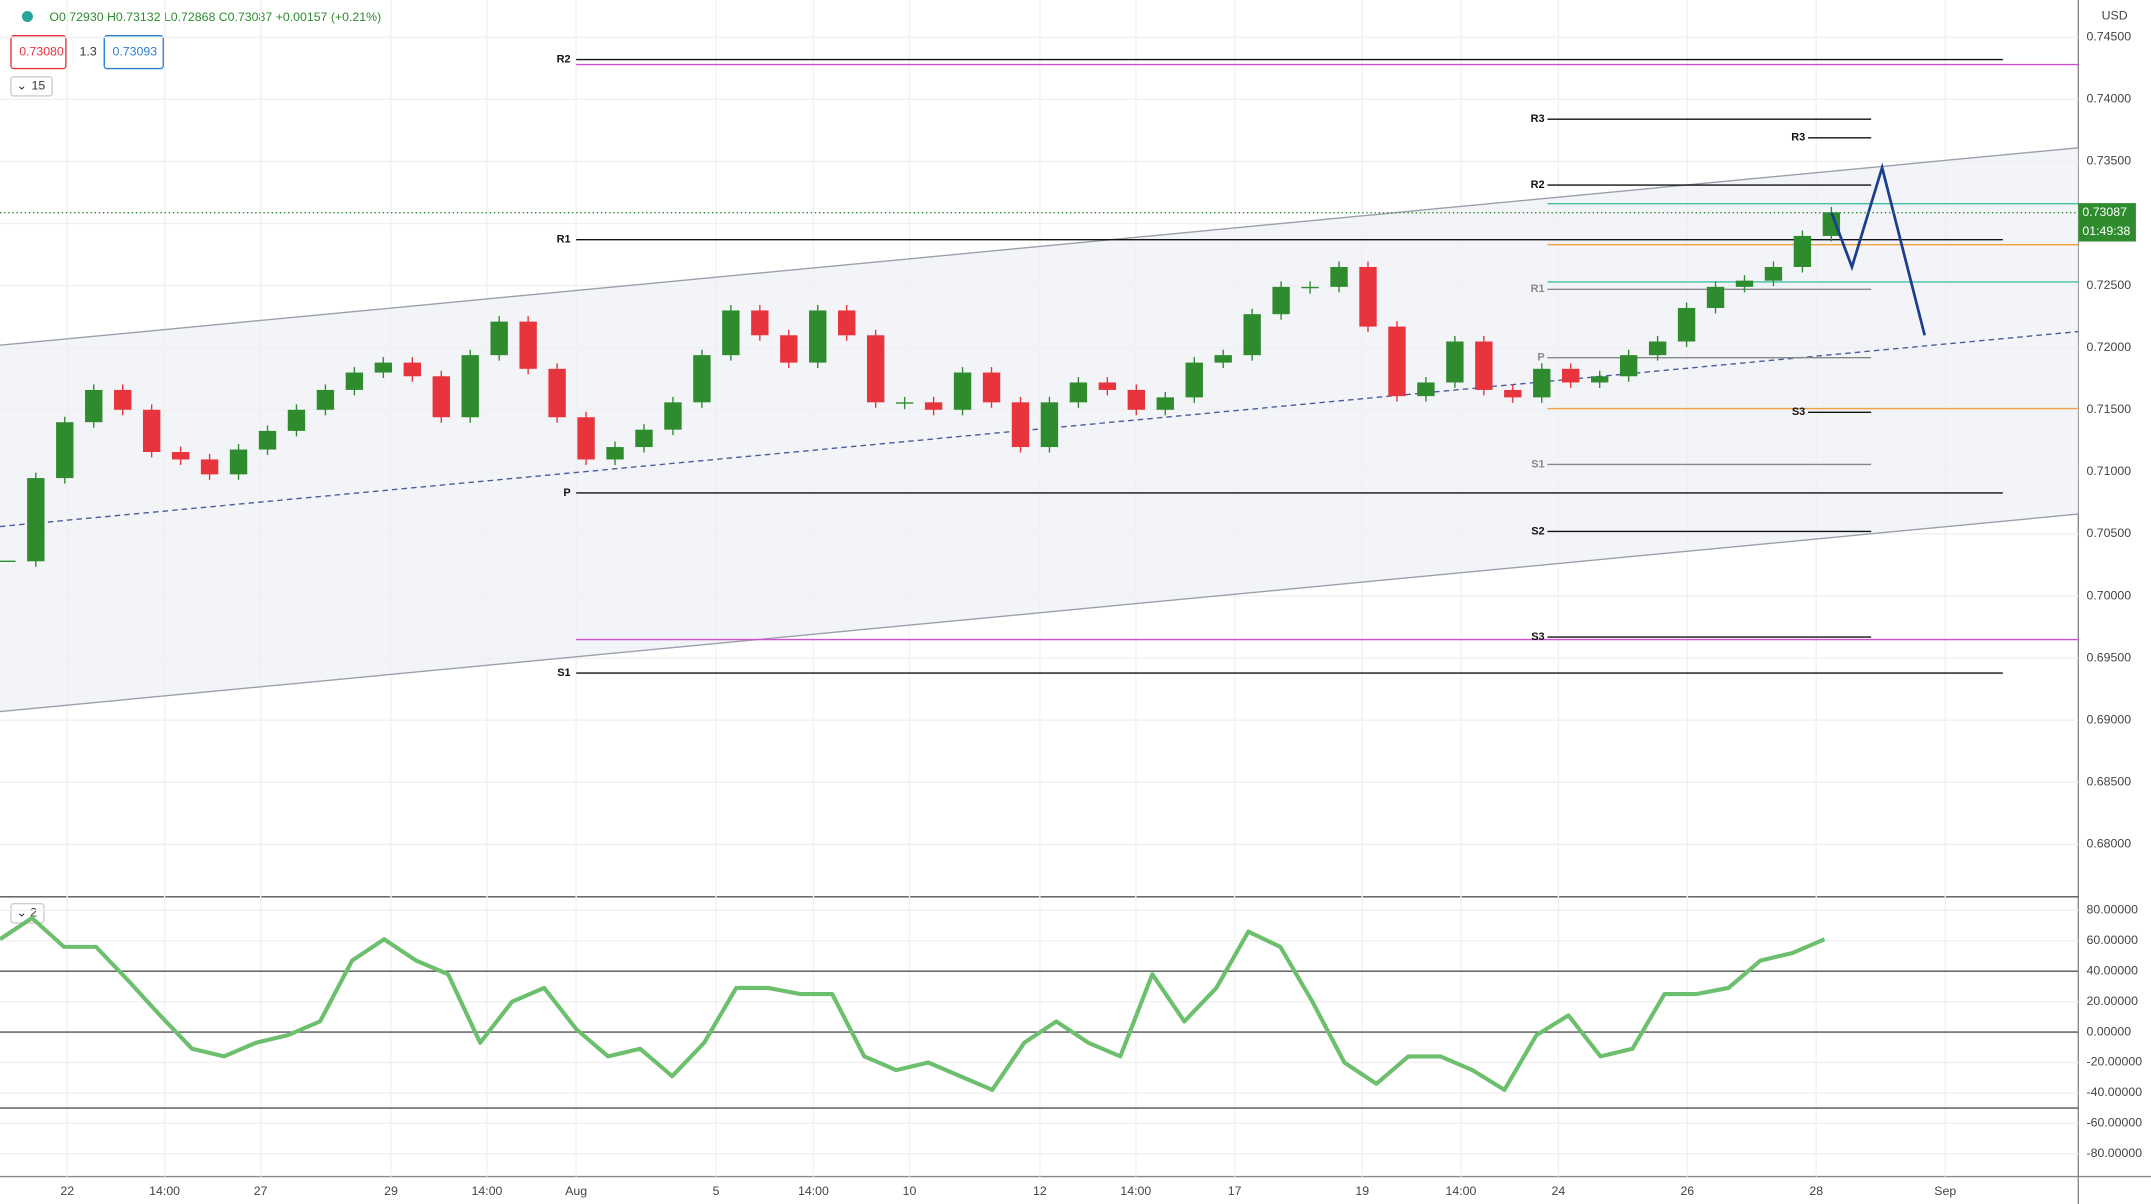 The image size is (2151, 1204). What do you see at coordinates (576, 1191) in the screenshot?
I see `x-tick-label: Aug` at bounding box center [576, 1191].